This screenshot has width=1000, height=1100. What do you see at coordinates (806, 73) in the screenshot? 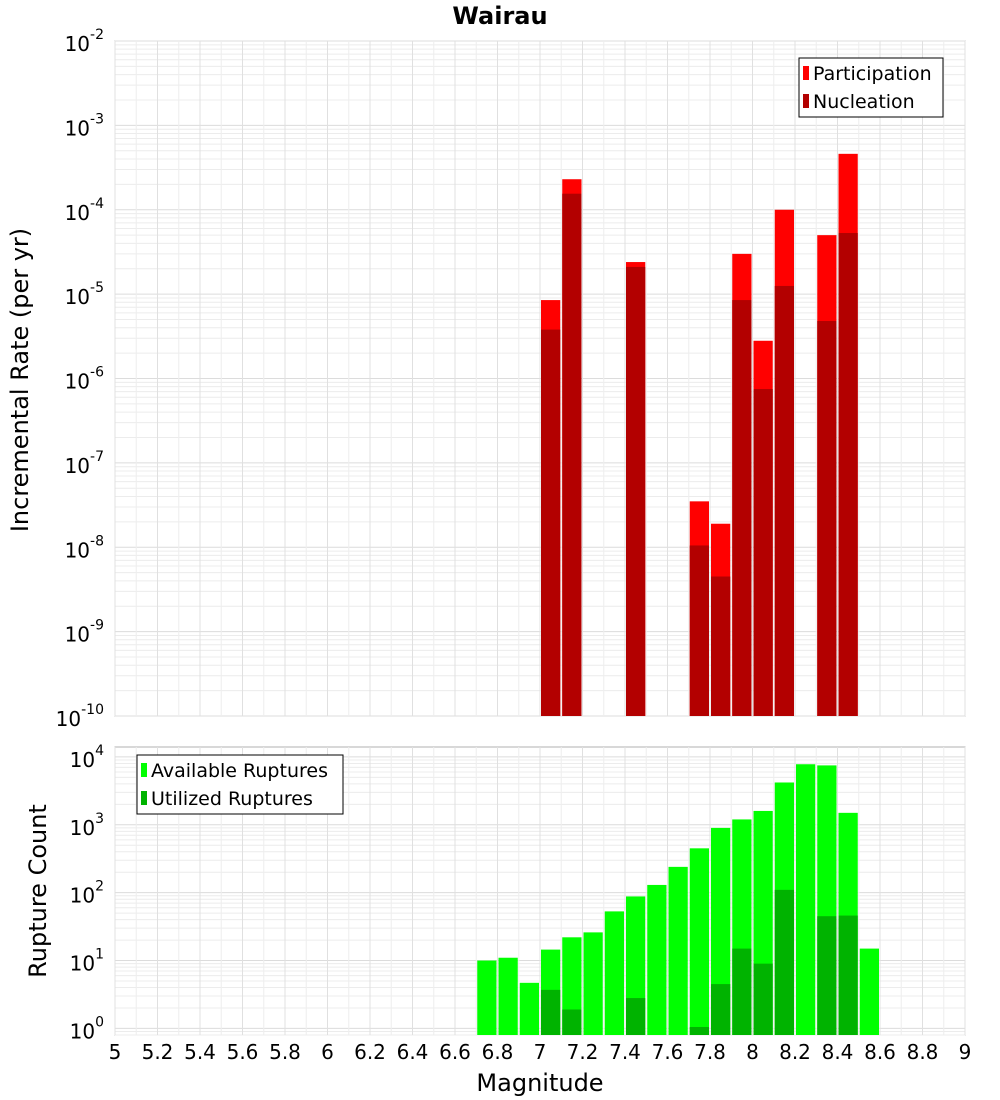
I see `legend-swatch-participation` at bounding box center [806, 73].